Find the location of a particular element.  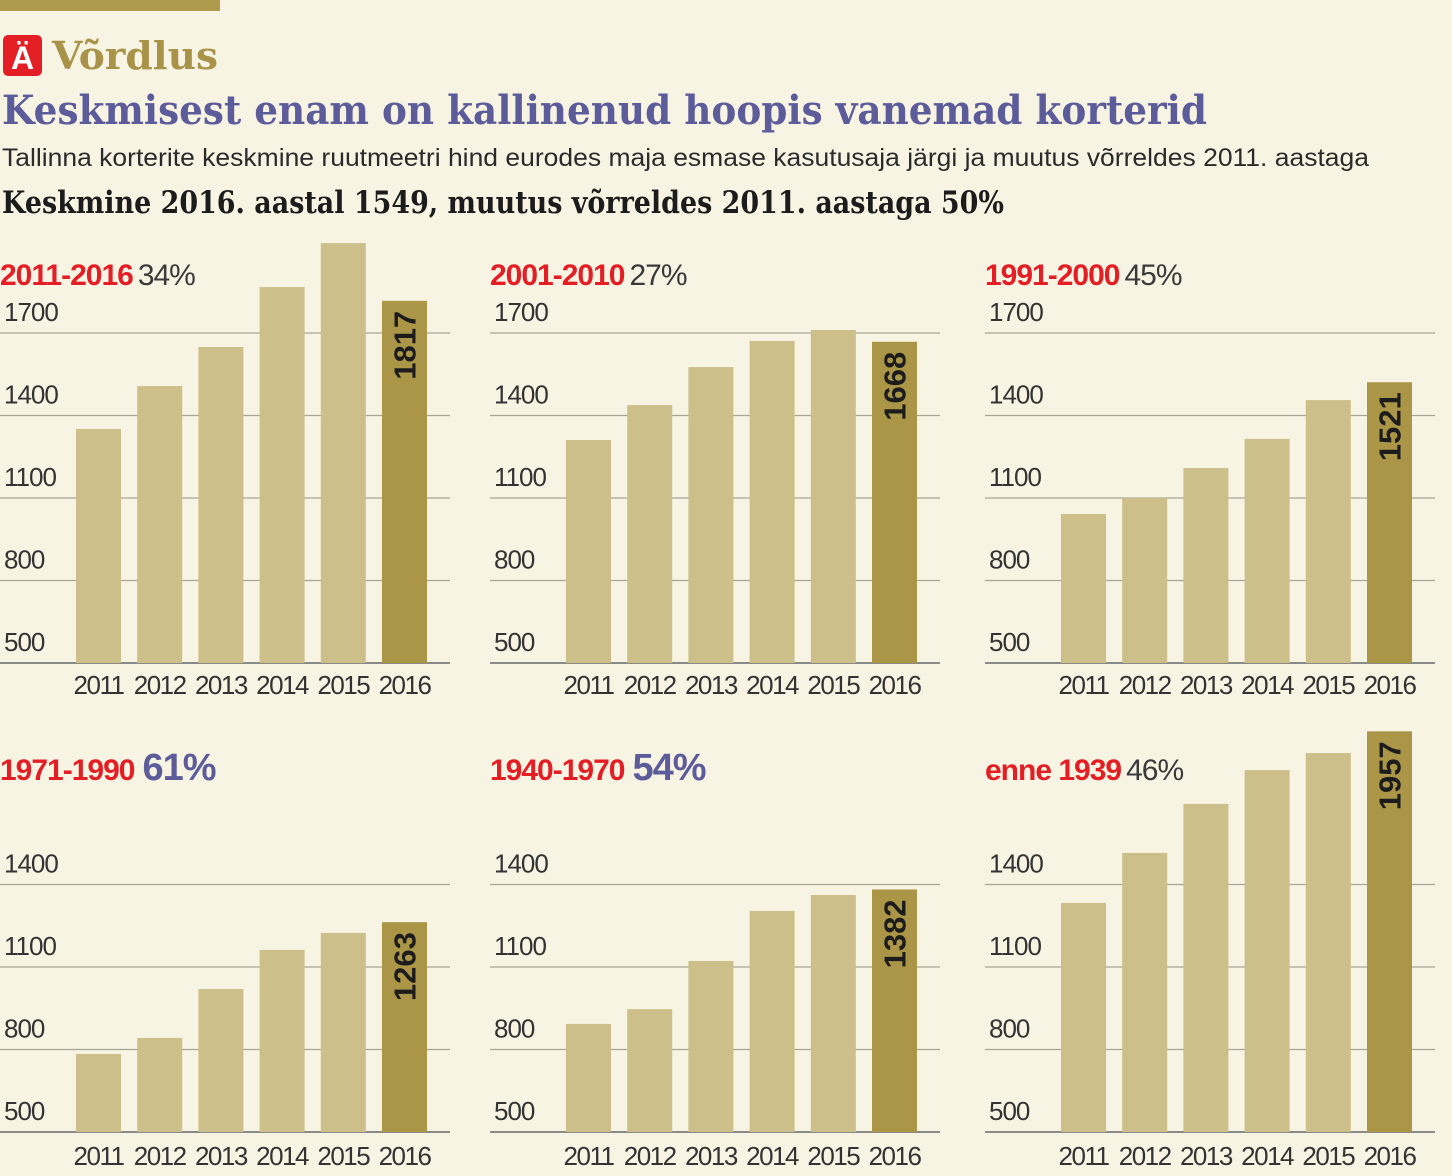

section: Võrdlus is located at coordinates (134, 55).